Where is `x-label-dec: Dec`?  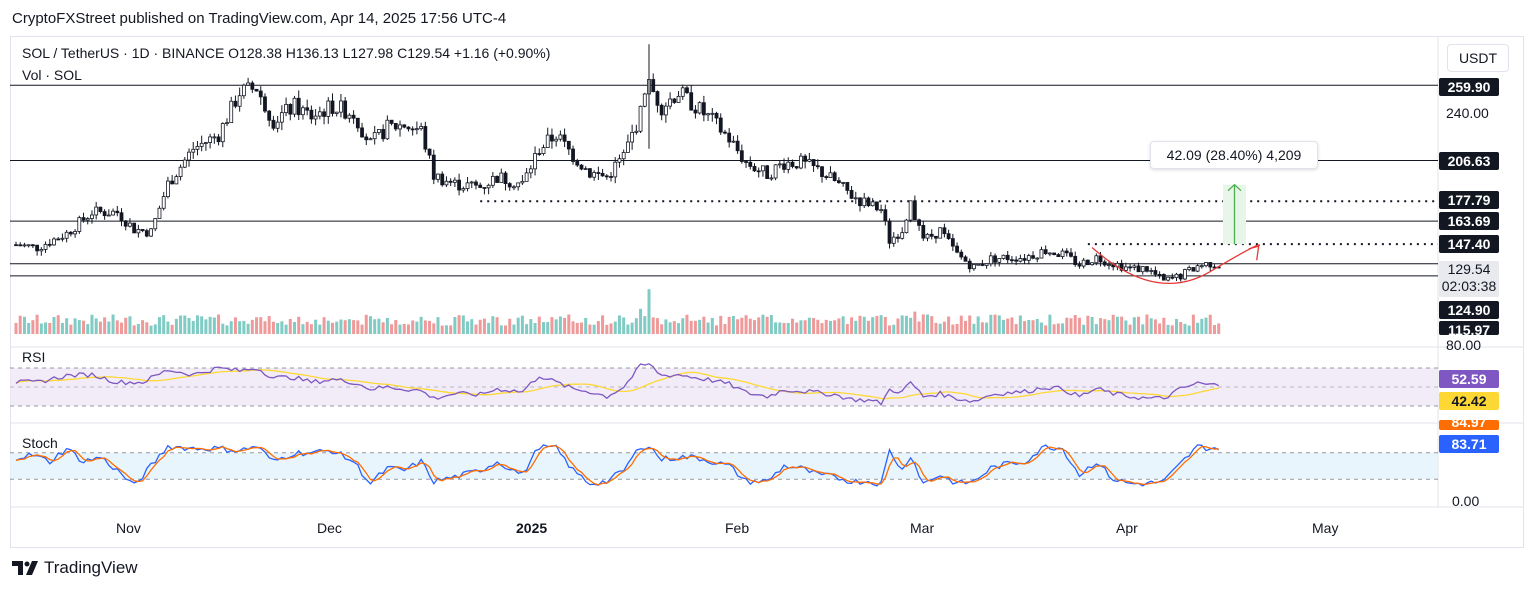 x-label-dec: Dec is located at coordinates (329, 528).